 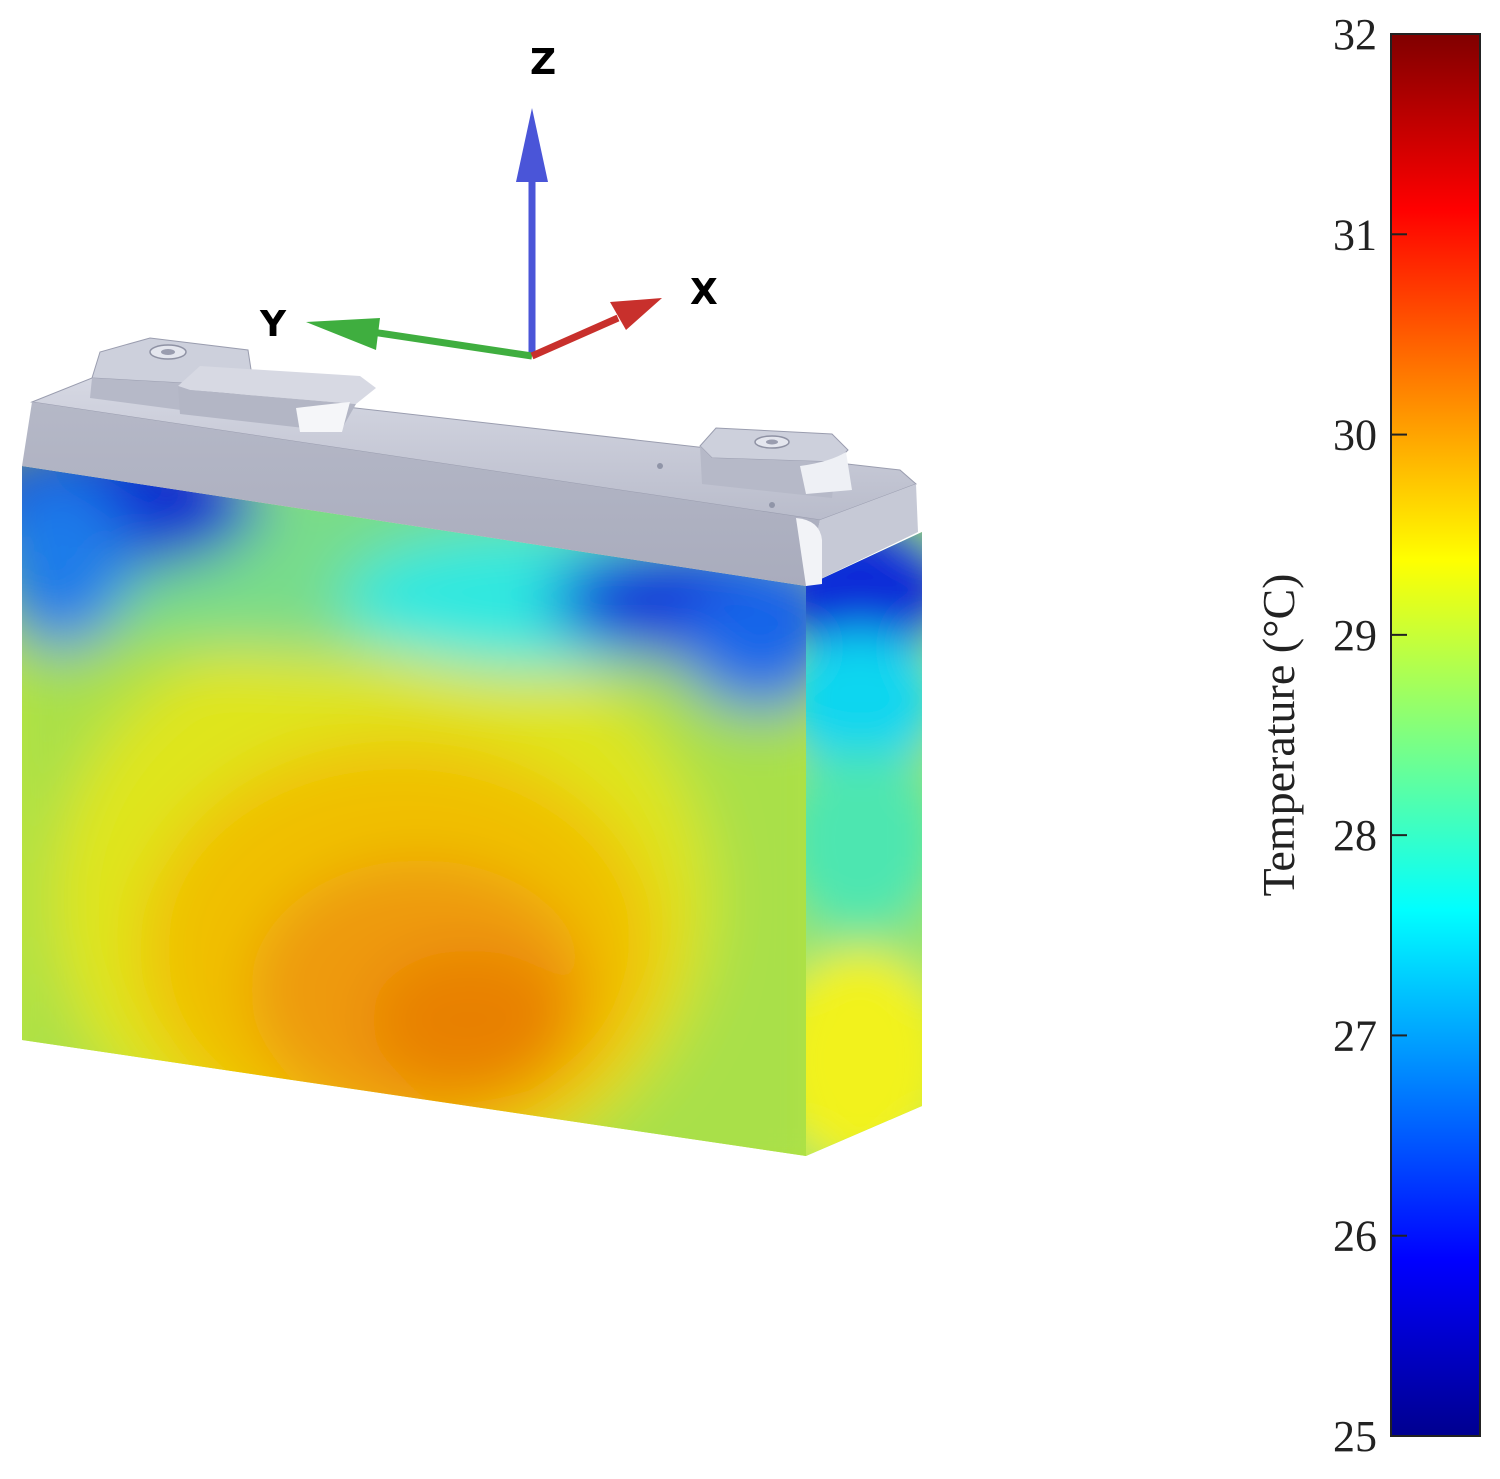 I want to click on y-axis-arrow, so click(x=419, y=339).